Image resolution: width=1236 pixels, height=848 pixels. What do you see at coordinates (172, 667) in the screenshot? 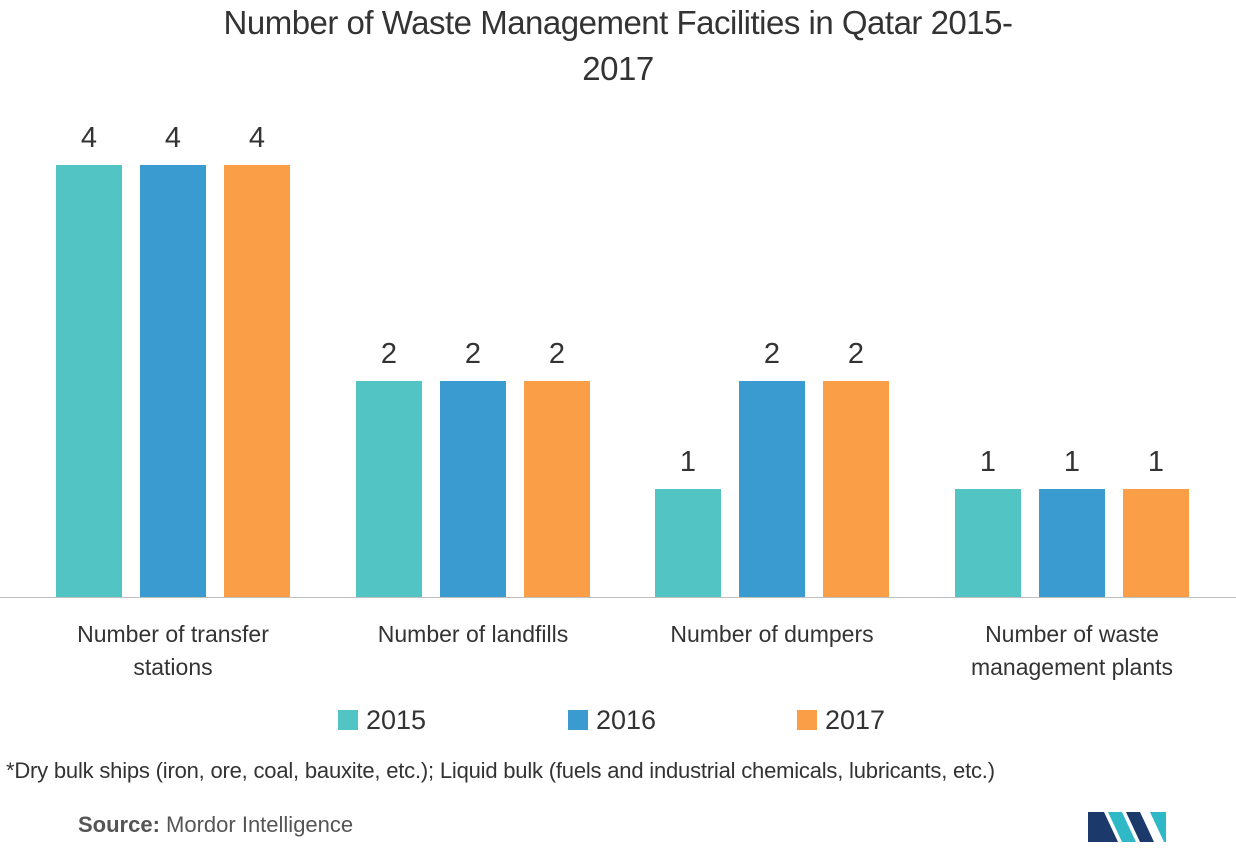
I see `category-label: stations` at bounding box center [172, 667].